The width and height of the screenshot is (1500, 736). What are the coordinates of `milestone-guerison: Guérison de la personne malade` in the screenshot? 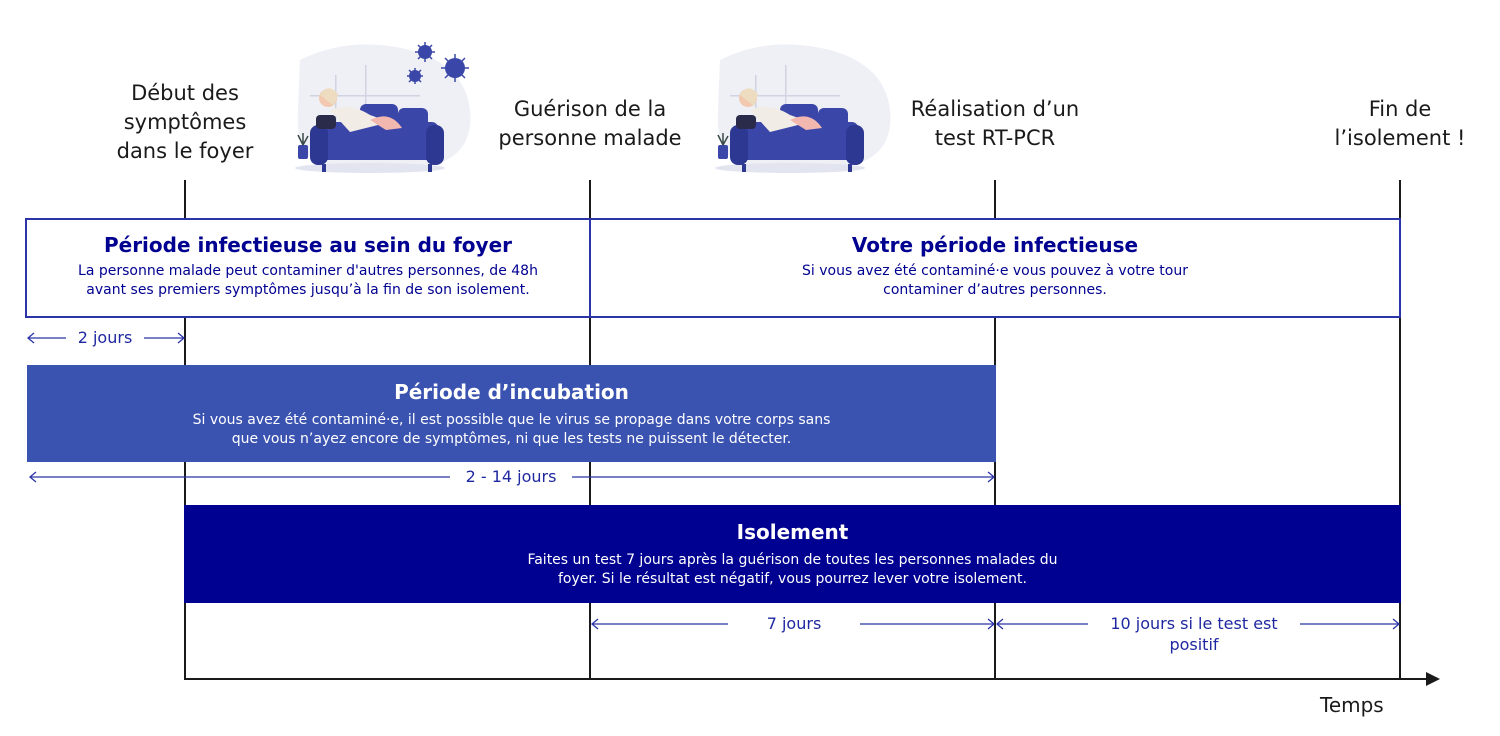 It's located at (590, 123).